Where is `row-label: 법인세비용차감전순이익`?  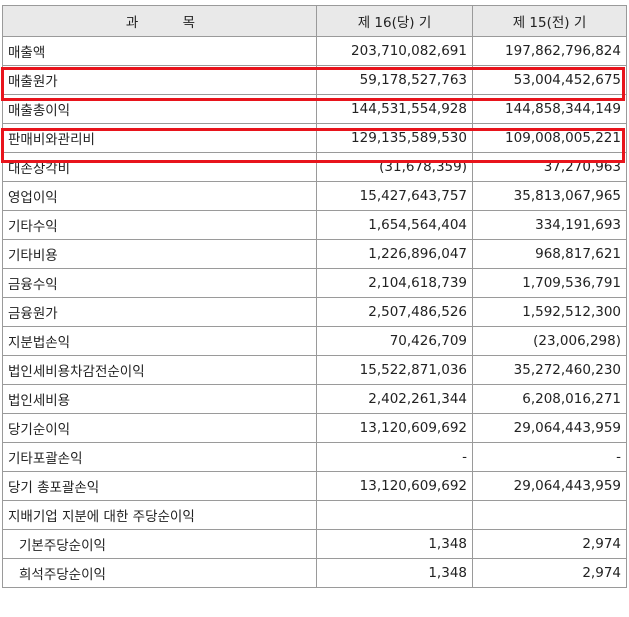 row-label: 법인세비용차감전순이익 is located at coordinates (159, 370).